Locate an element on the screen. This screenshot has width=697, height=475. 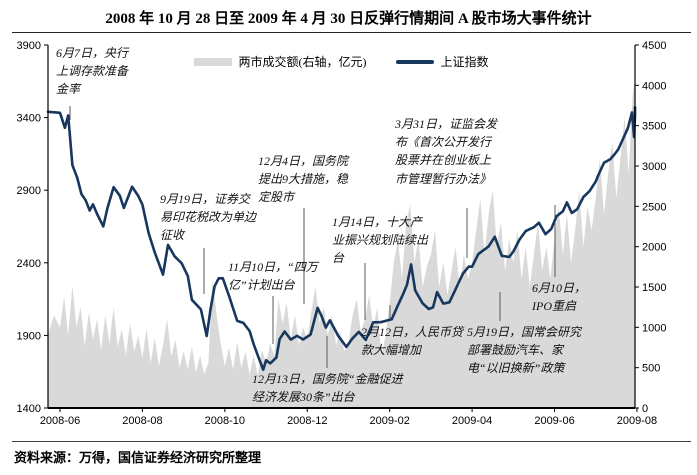
x-axis-tick-label: 2009-02 is located at coordinates (389, 421).